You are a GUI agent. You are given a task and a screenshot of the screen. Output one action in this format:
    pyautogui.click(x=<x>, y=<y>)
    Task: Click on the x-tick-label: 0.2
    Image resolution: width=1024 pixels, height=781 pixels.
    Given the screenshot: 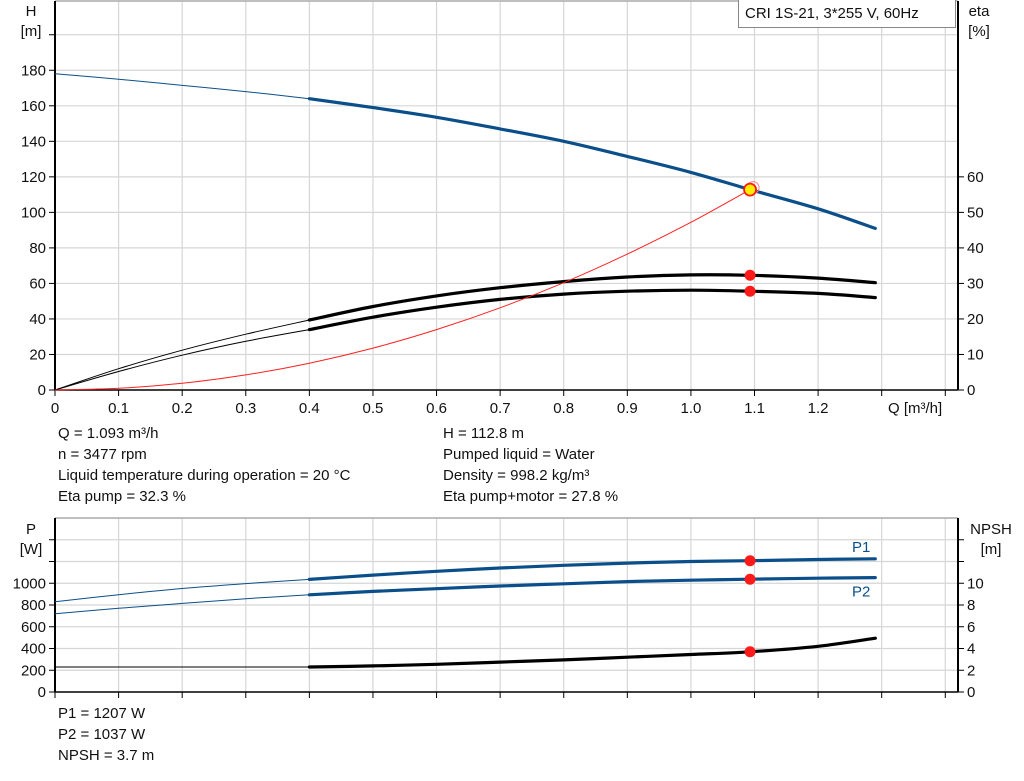 What is the action you would take?
    pyautogui.click(x=182, y=408)
    